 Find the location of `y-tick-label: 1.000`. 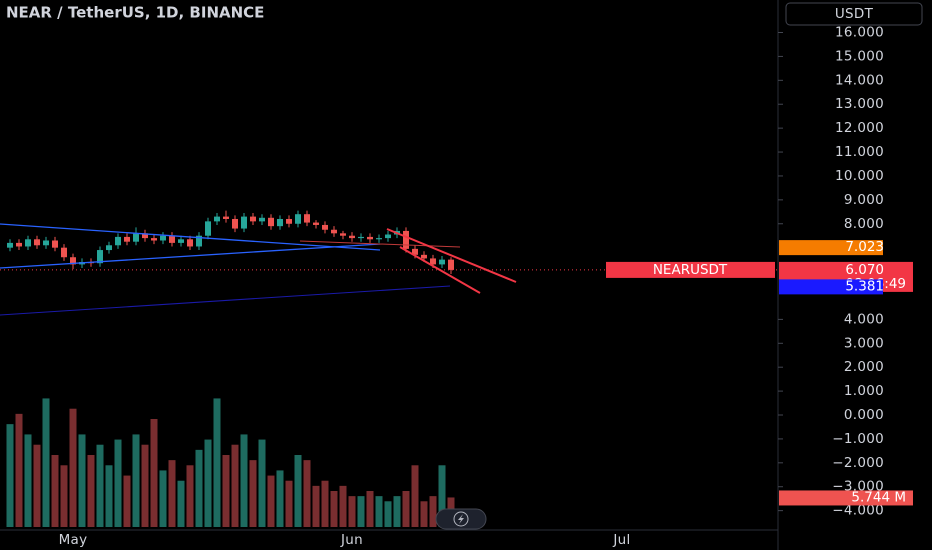

y-tick-label: 1.000 is located at coordinates (864, 391).